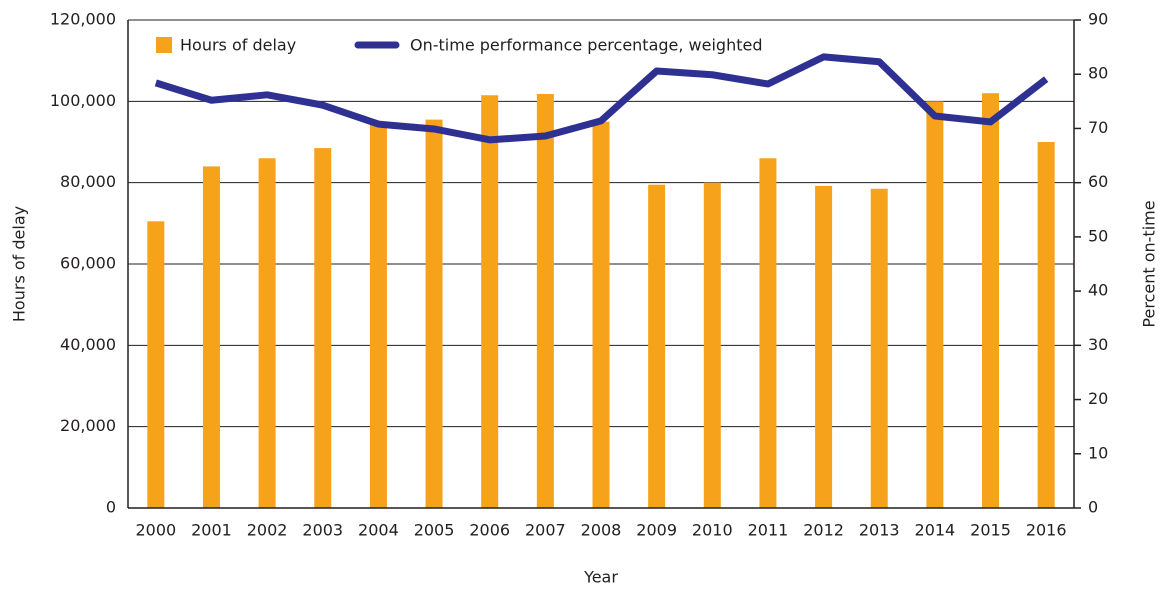  I want to click on legend-swatch, so click(164, 45).